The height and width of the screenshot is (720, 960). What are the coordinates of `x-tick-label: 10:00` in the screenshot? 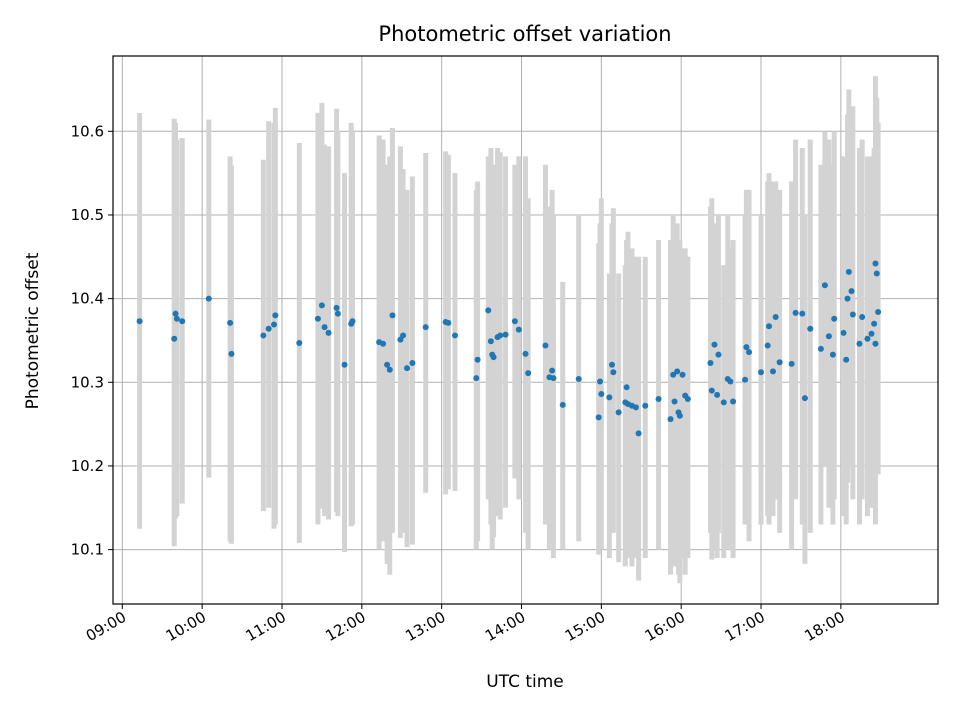 It's located at (186, 626).